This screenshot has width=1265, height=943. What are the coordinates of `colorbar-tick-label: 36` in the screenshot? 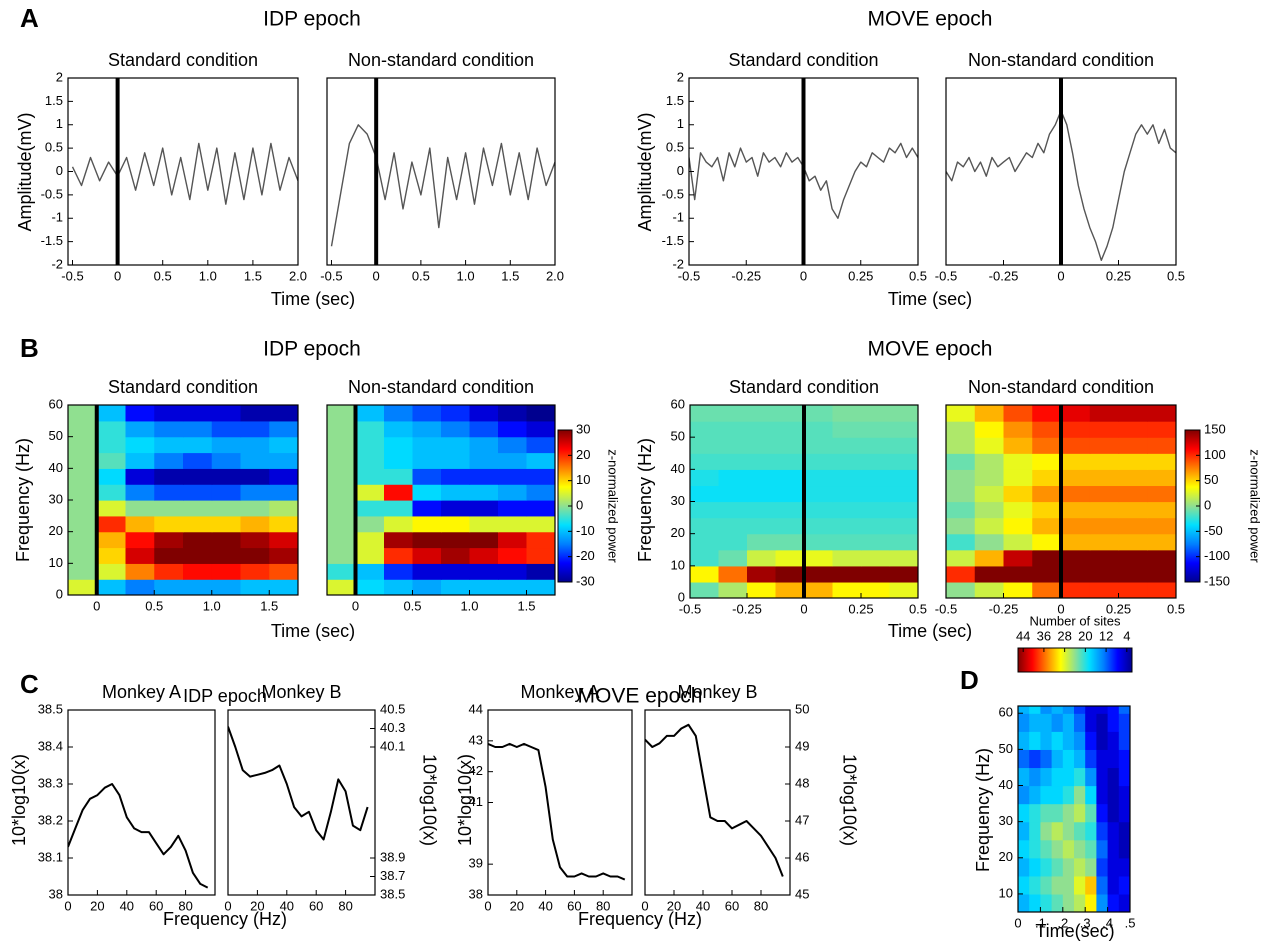 It's located at (1044, 635).